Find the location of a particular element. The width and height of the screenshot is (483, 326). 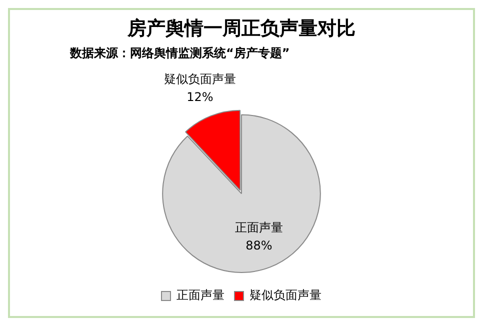

chart-subtitle: 数据来源：网络舆情监测系统“房产专题” is located at coordinates (179, 53).